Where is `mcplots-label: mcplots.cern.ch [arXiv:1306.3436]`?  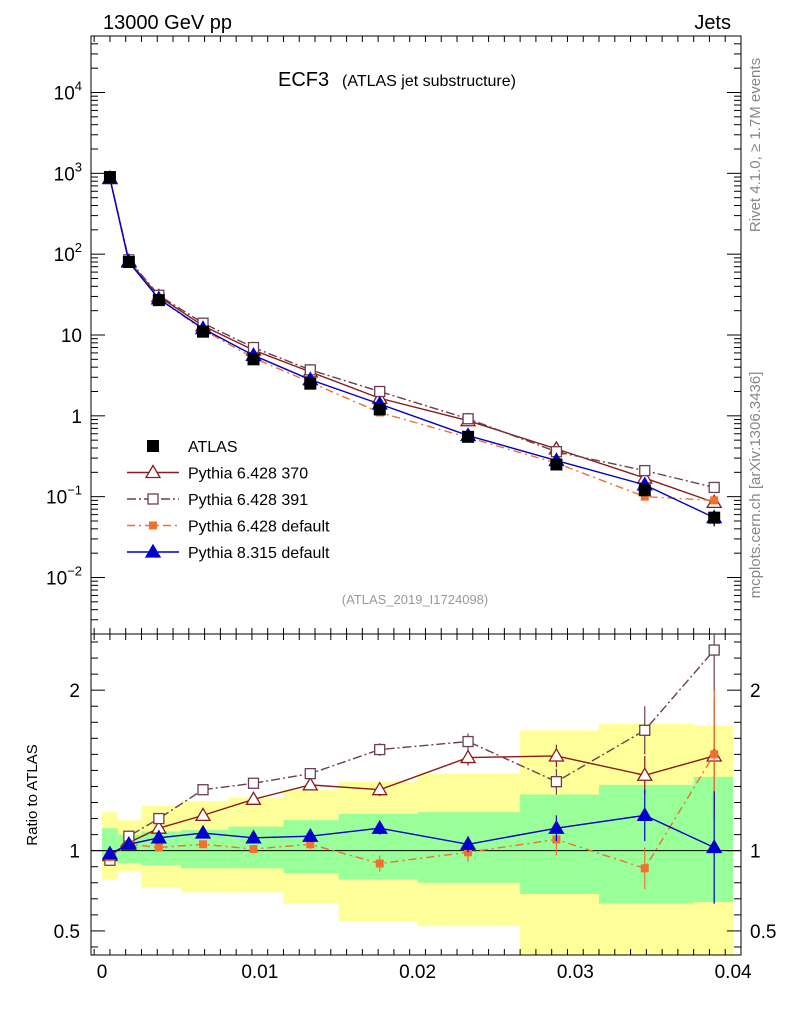 mcplots-label: mcplots.cern.ch [arXiv:1306.3436] is located at coordinates (755, 485).